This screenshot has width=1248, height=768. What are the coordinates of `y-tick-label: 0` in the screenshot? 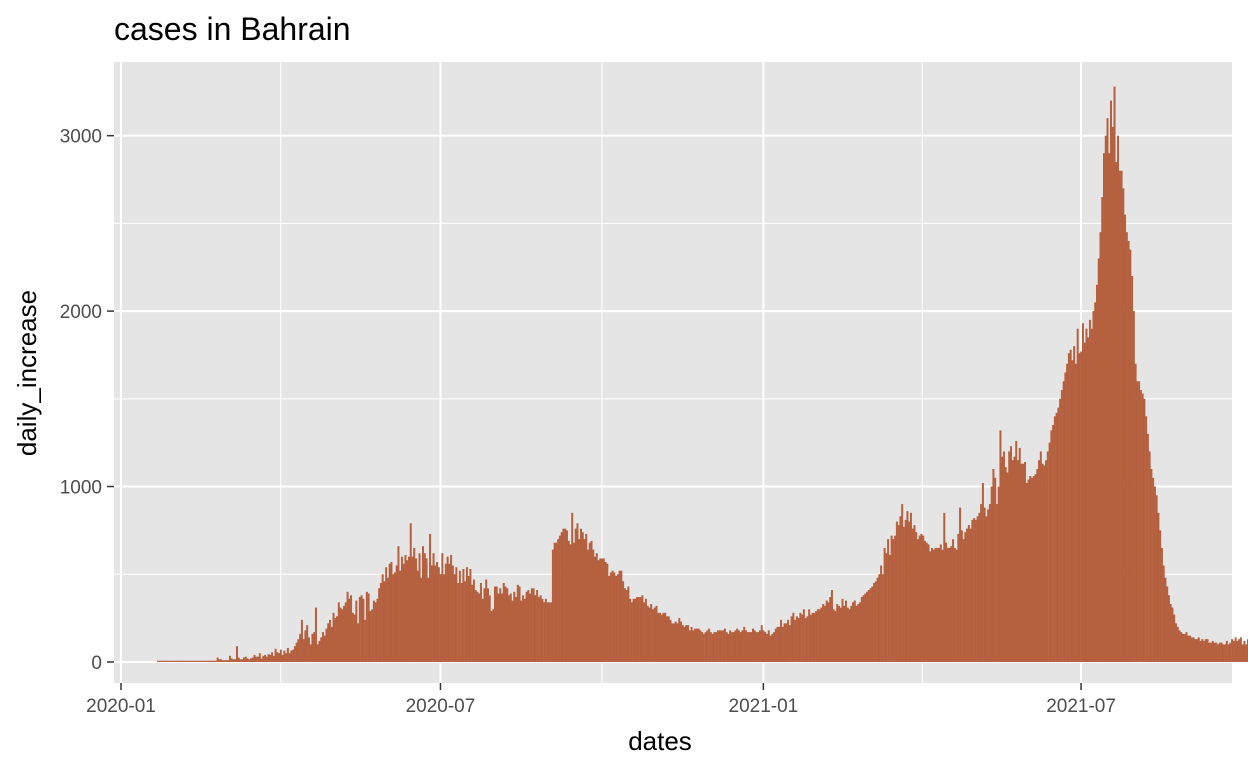 It's located at (96, 663).